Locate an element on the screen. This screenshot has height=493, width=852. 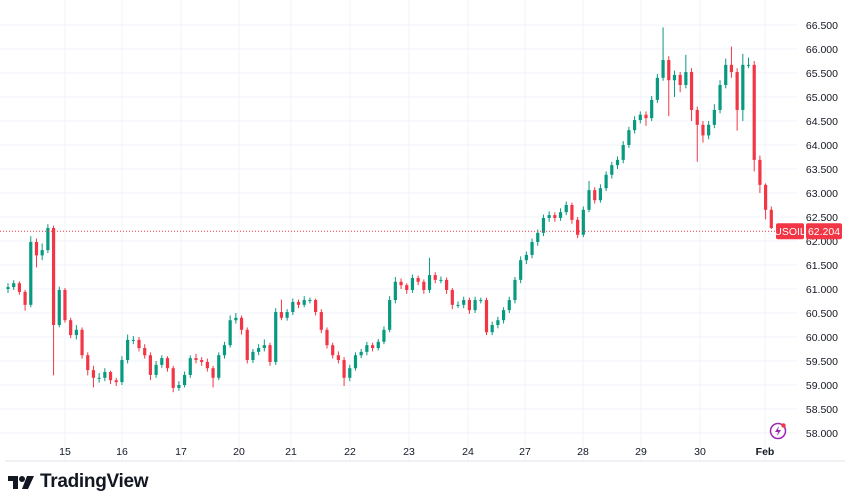
y-tick-label: 62.500 is located at coordinates (822, 218).